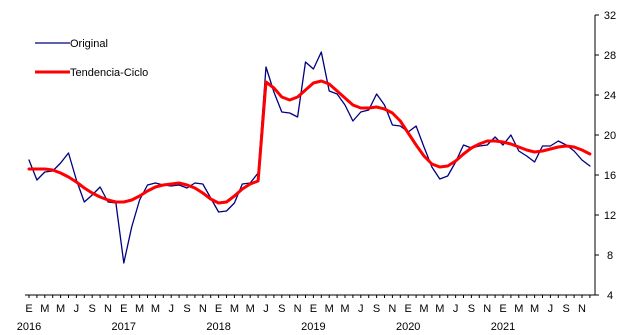  Describe the element at coordinates (610, 16) in the screenshot. I see `y-tick-label: 32` at that location.